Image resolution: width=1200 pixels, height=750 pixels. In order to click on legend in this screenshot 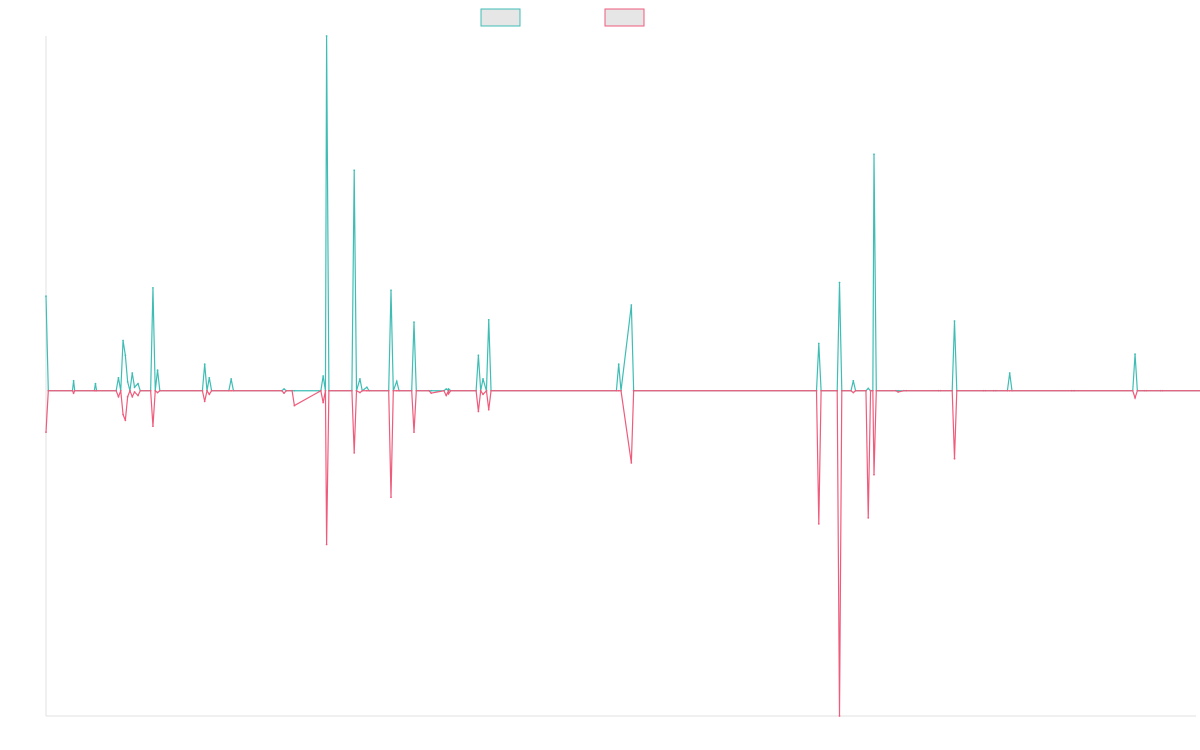, I will do `click(562, 17)`.